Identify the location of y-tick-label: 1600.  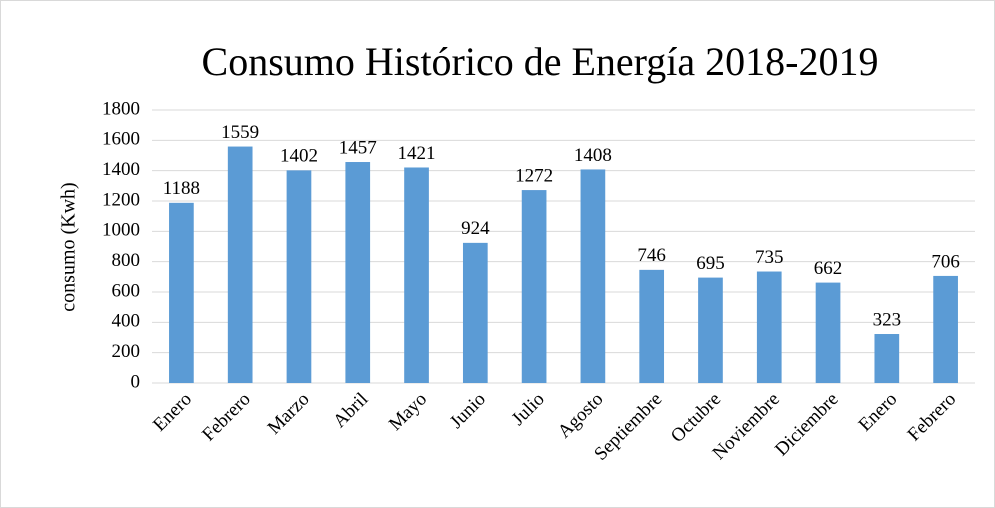
(121, 139).